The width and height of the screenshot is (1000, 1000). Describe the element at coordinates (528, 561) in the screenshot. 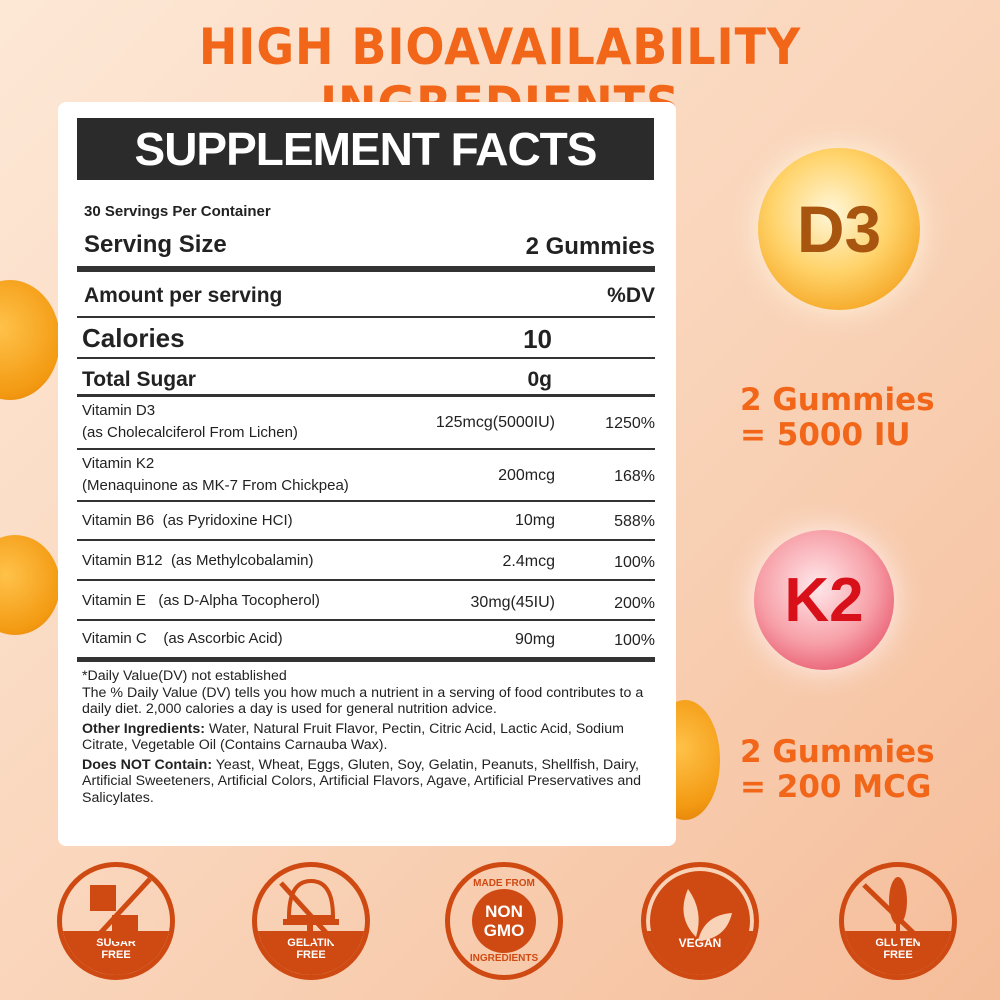

I see `nutrient-amount: 2.4mcg` at that location.